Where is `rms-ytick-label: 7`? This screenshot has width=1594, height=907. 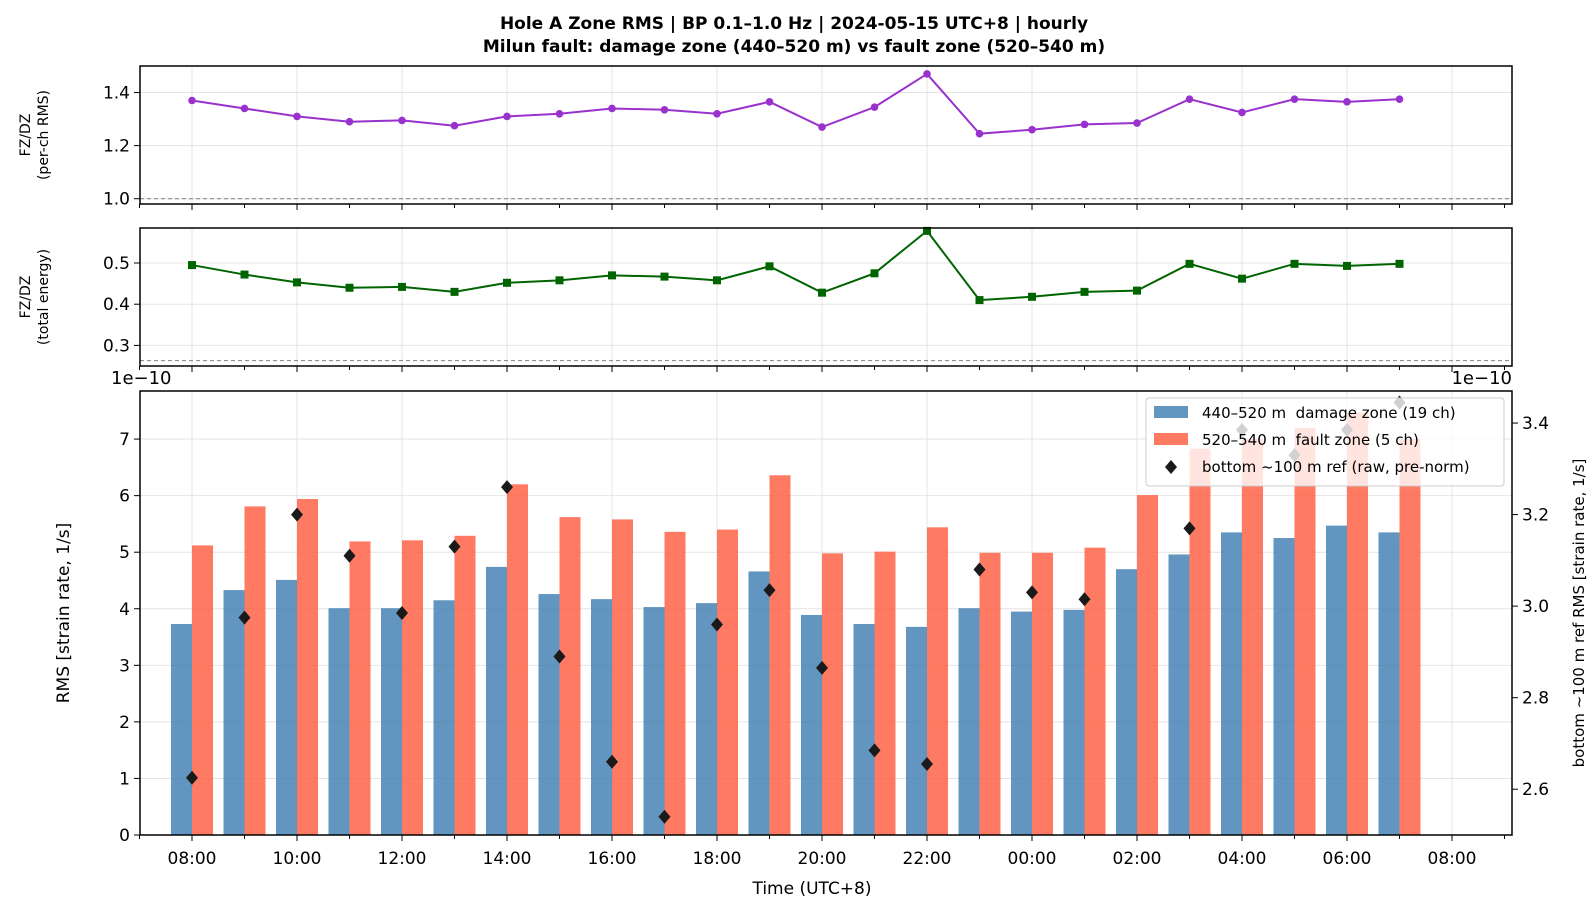 rms-ytick-label: 7 is located at coordinates (124, 440).